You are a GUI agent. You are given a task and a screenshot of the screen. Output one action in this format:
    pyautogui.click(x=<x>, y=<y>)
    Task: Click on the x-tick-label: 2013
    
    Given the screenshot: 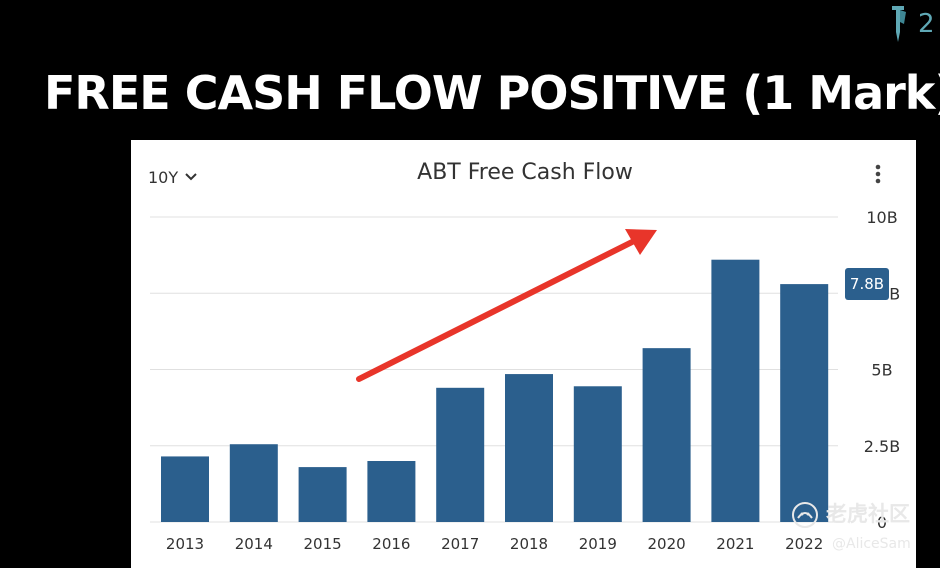 What is the action you would take?
    pyautogui.click(x=185, y=544)
    